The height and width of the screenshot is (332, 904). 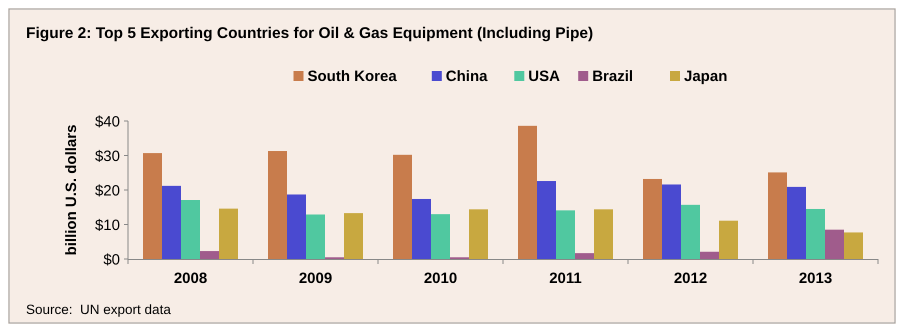 What do you see at coordinates (353, 76) in the screenshot?
I see `legend-label: South Korea` at bounding box center [353, 76].